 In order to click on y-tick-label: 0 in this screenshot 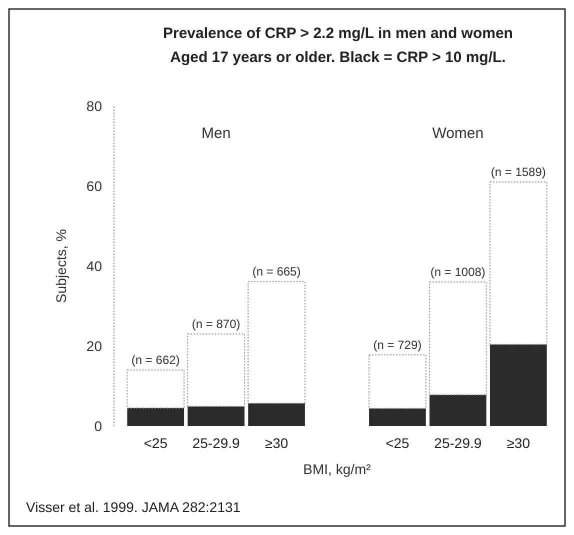, I will do `click(98, 426)`.